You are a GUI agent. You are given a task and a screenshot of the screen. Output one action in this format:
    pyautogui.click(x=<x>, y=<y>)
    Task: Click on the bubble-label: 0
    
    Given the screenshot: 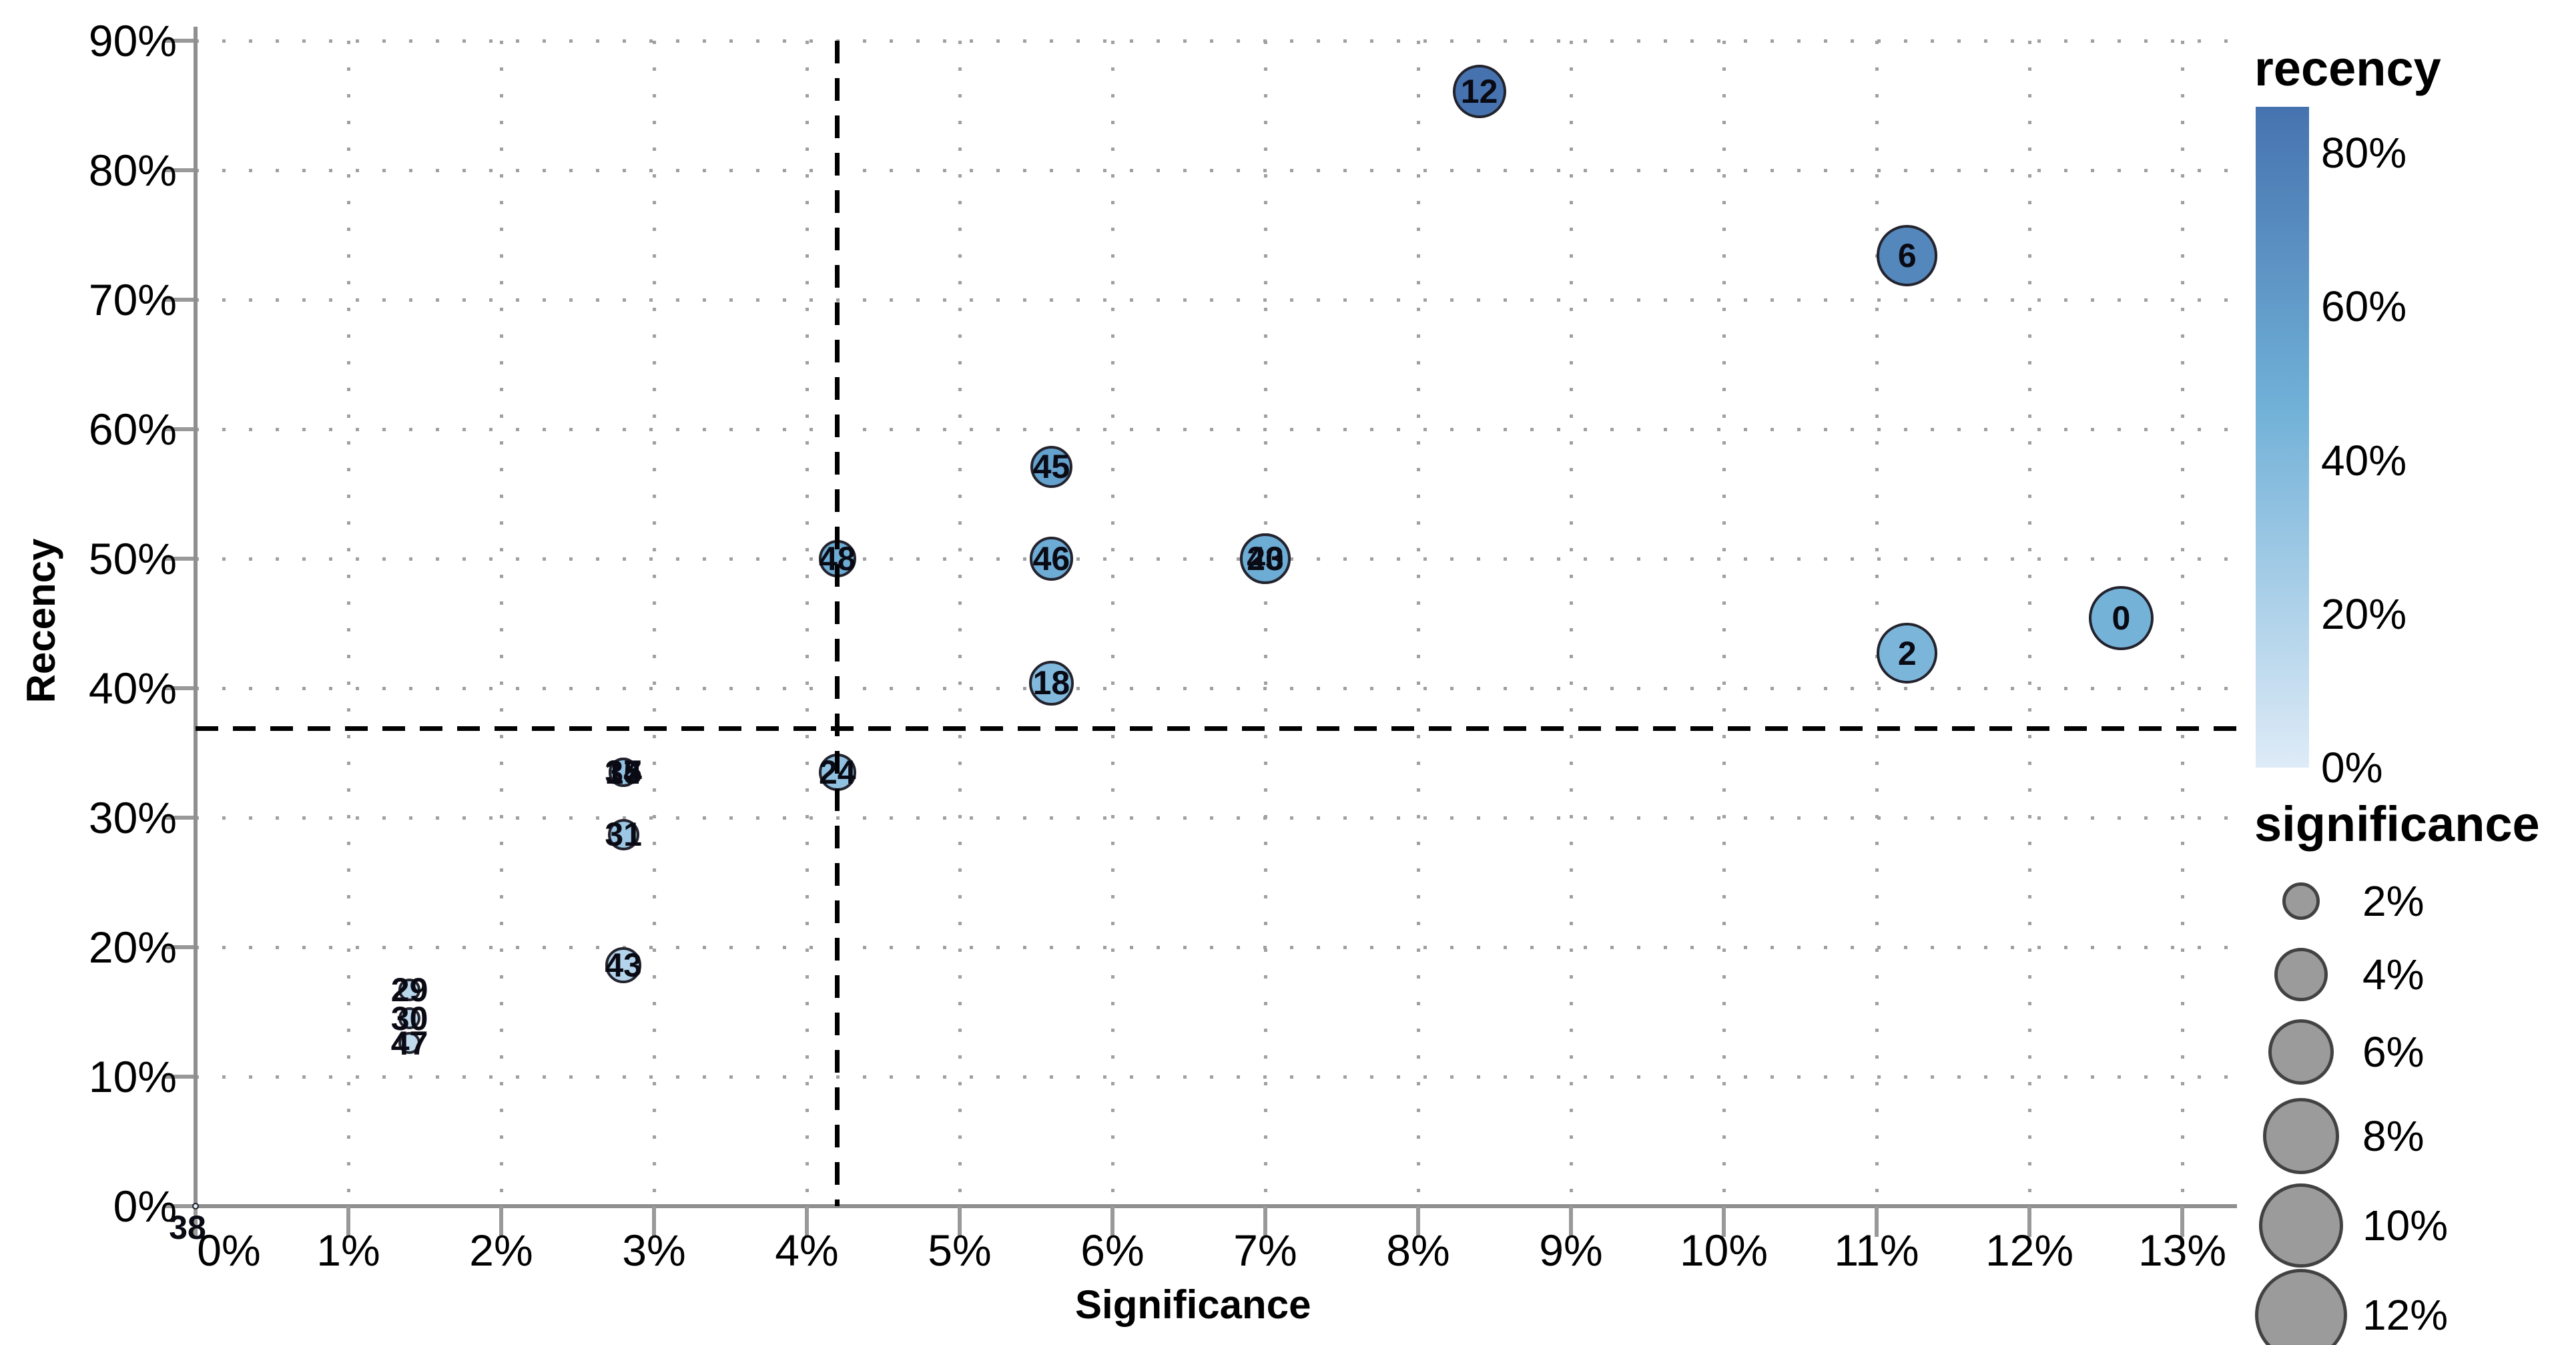 What is the action you would take?
    pyautogui.click(x=2121, y=618)
    